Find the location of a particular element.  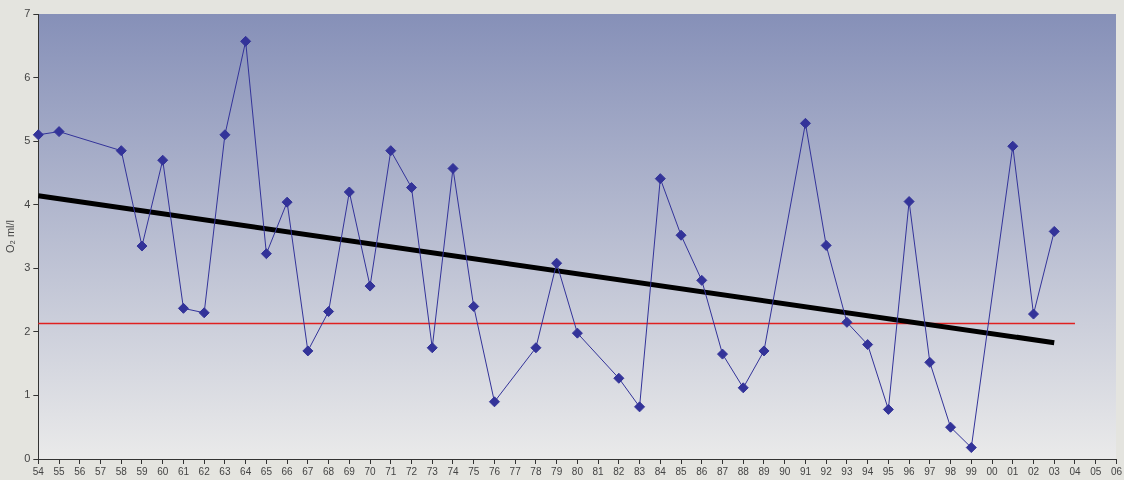

y-tick-label: 1 is located at coordinates (27, 394).